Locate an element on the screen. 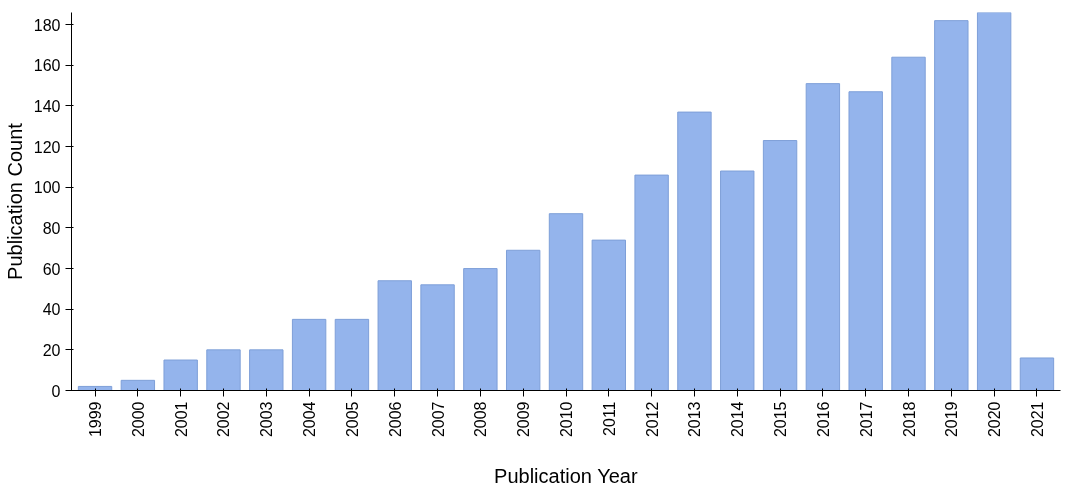 The height and width of the screenshot is (496, 1075). y-tick-label: 180 is located at coordinates (47, 25).